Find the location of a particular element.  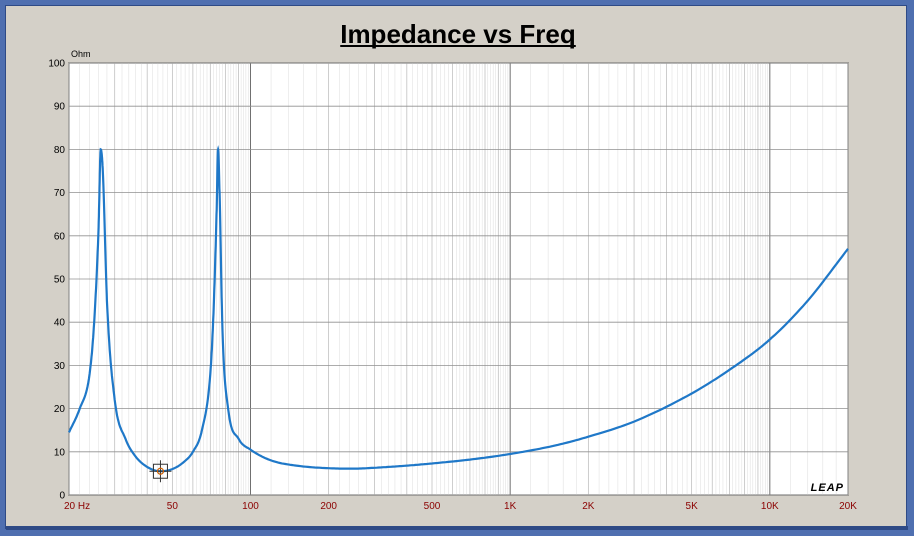

leap-brand-label: LEAP is located at coordinates (827, 488).